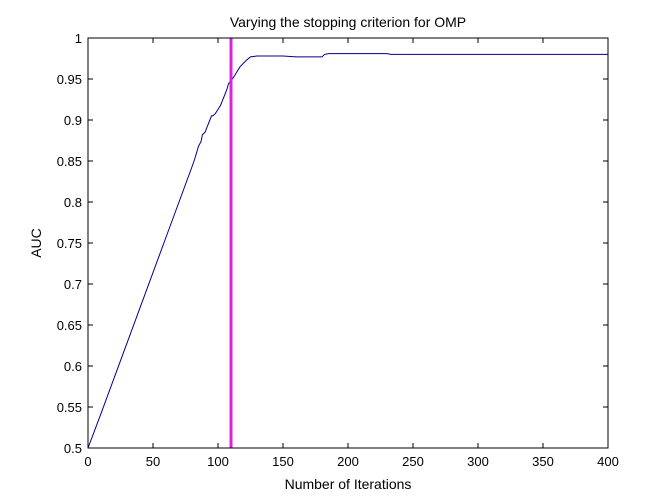 This screenshot has width=672, height=504. What do you see at coordinates (348, 461) in the screenshot?
I see `x-tick-label: 200` at bounding box center [348, 461].